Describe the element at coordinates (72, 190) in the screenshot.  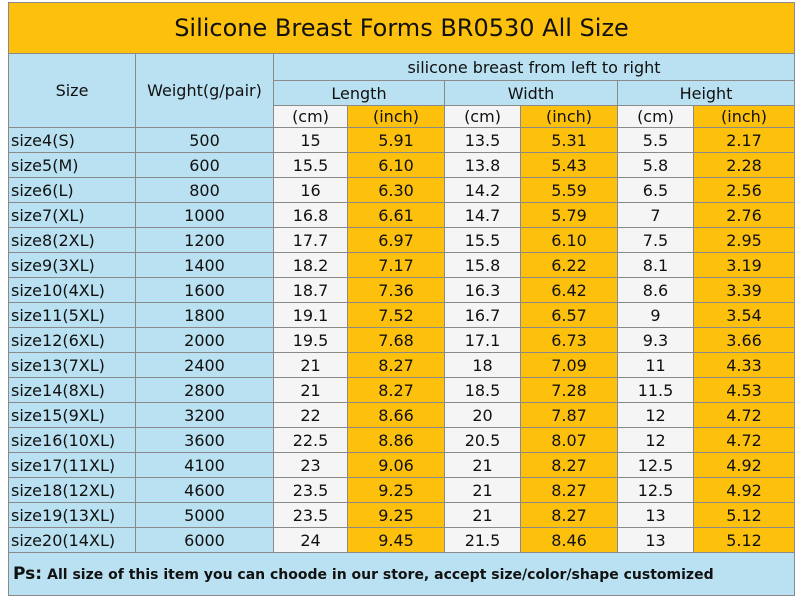
I see `size-cell: size6(L)` at that location.